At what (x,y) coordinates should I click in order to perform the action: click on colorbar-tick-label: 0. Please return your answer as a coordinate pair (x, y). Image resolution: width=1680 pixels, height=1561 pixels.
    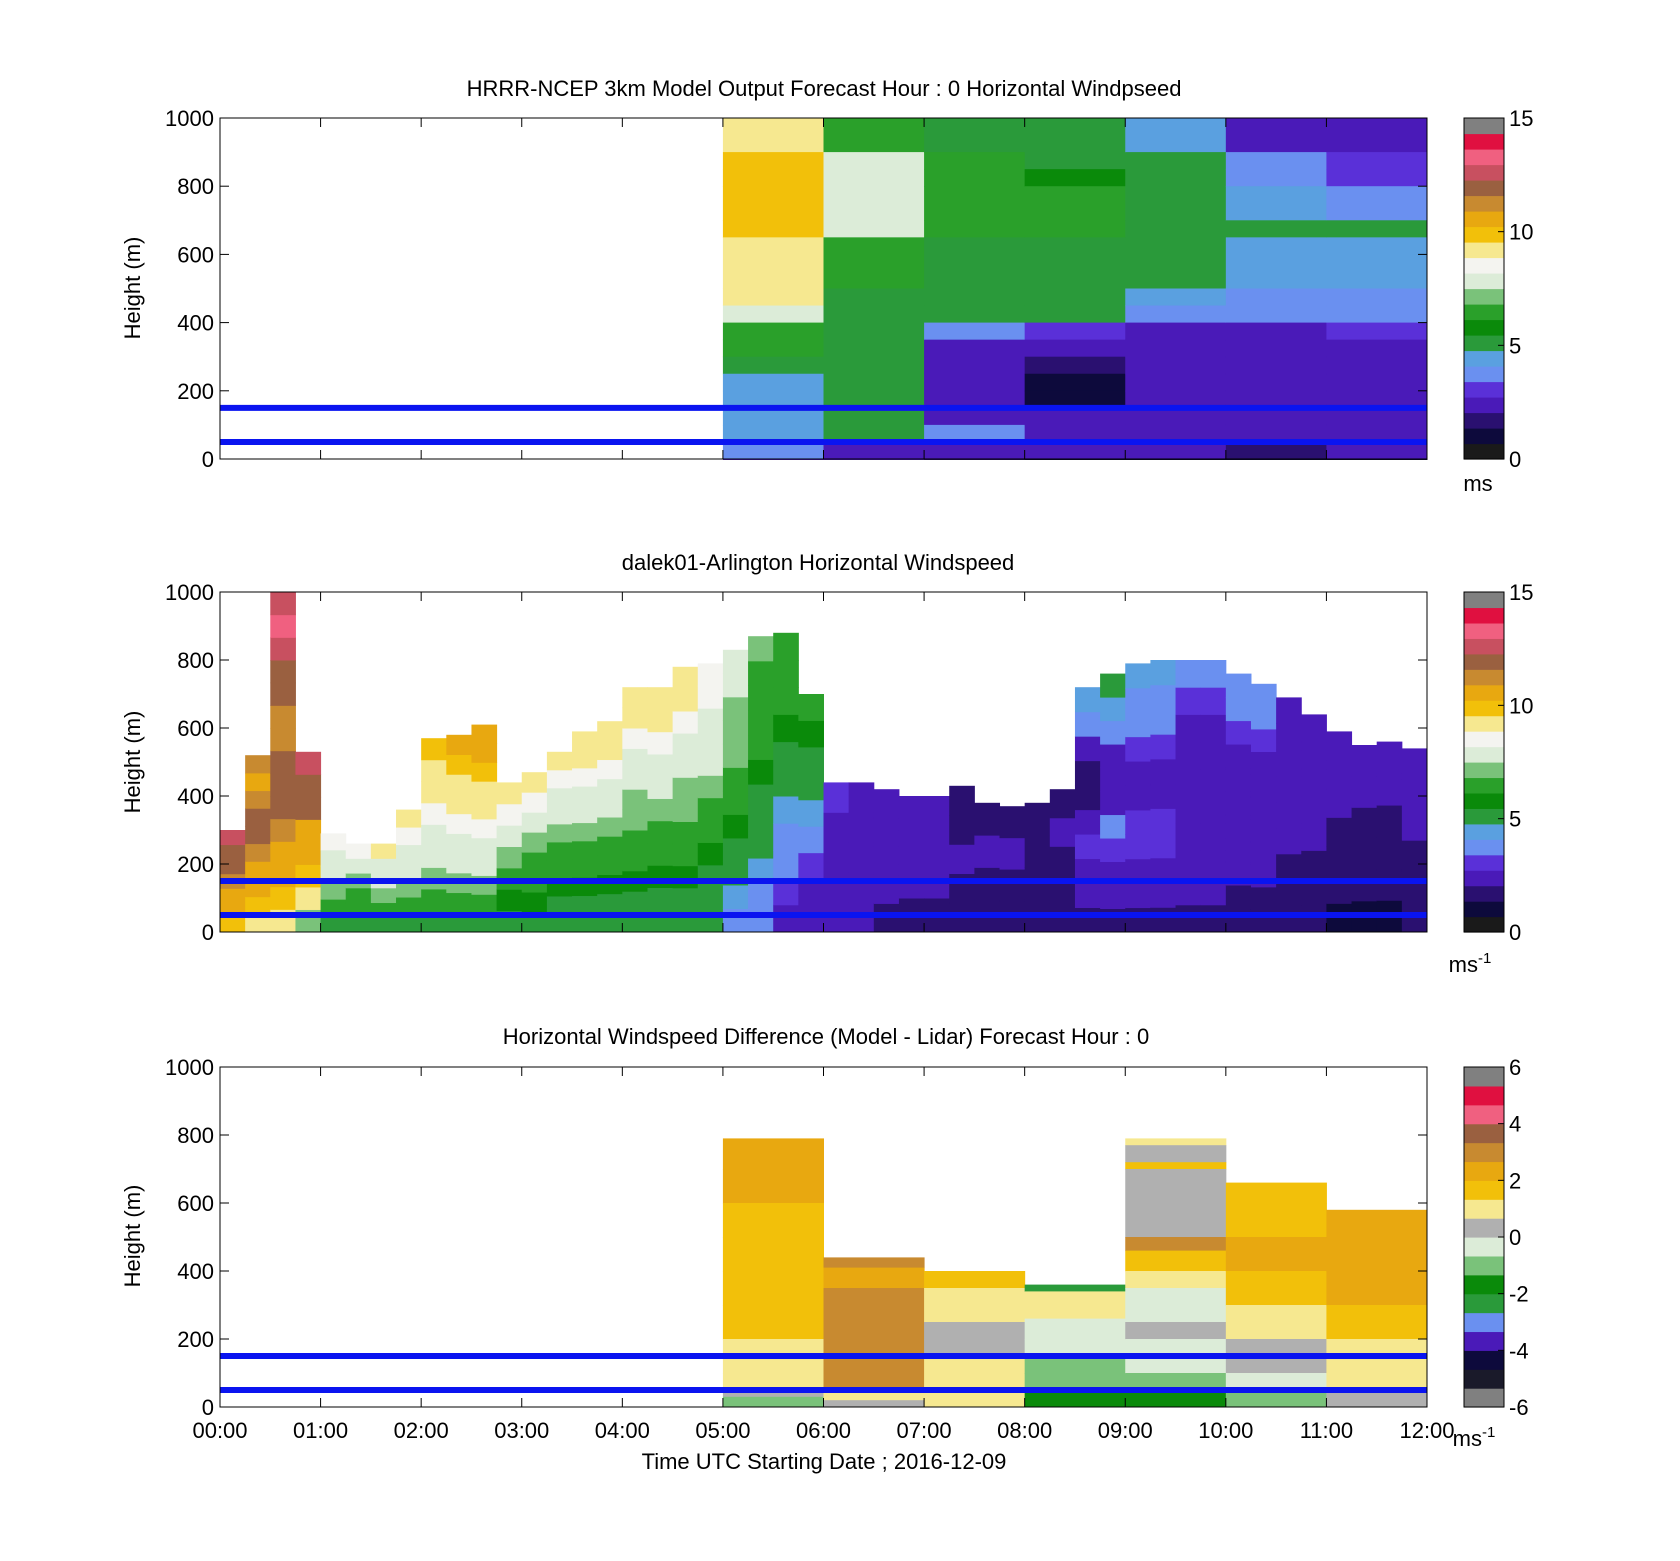
    Looking at the image, I should click on (1515, 1237).